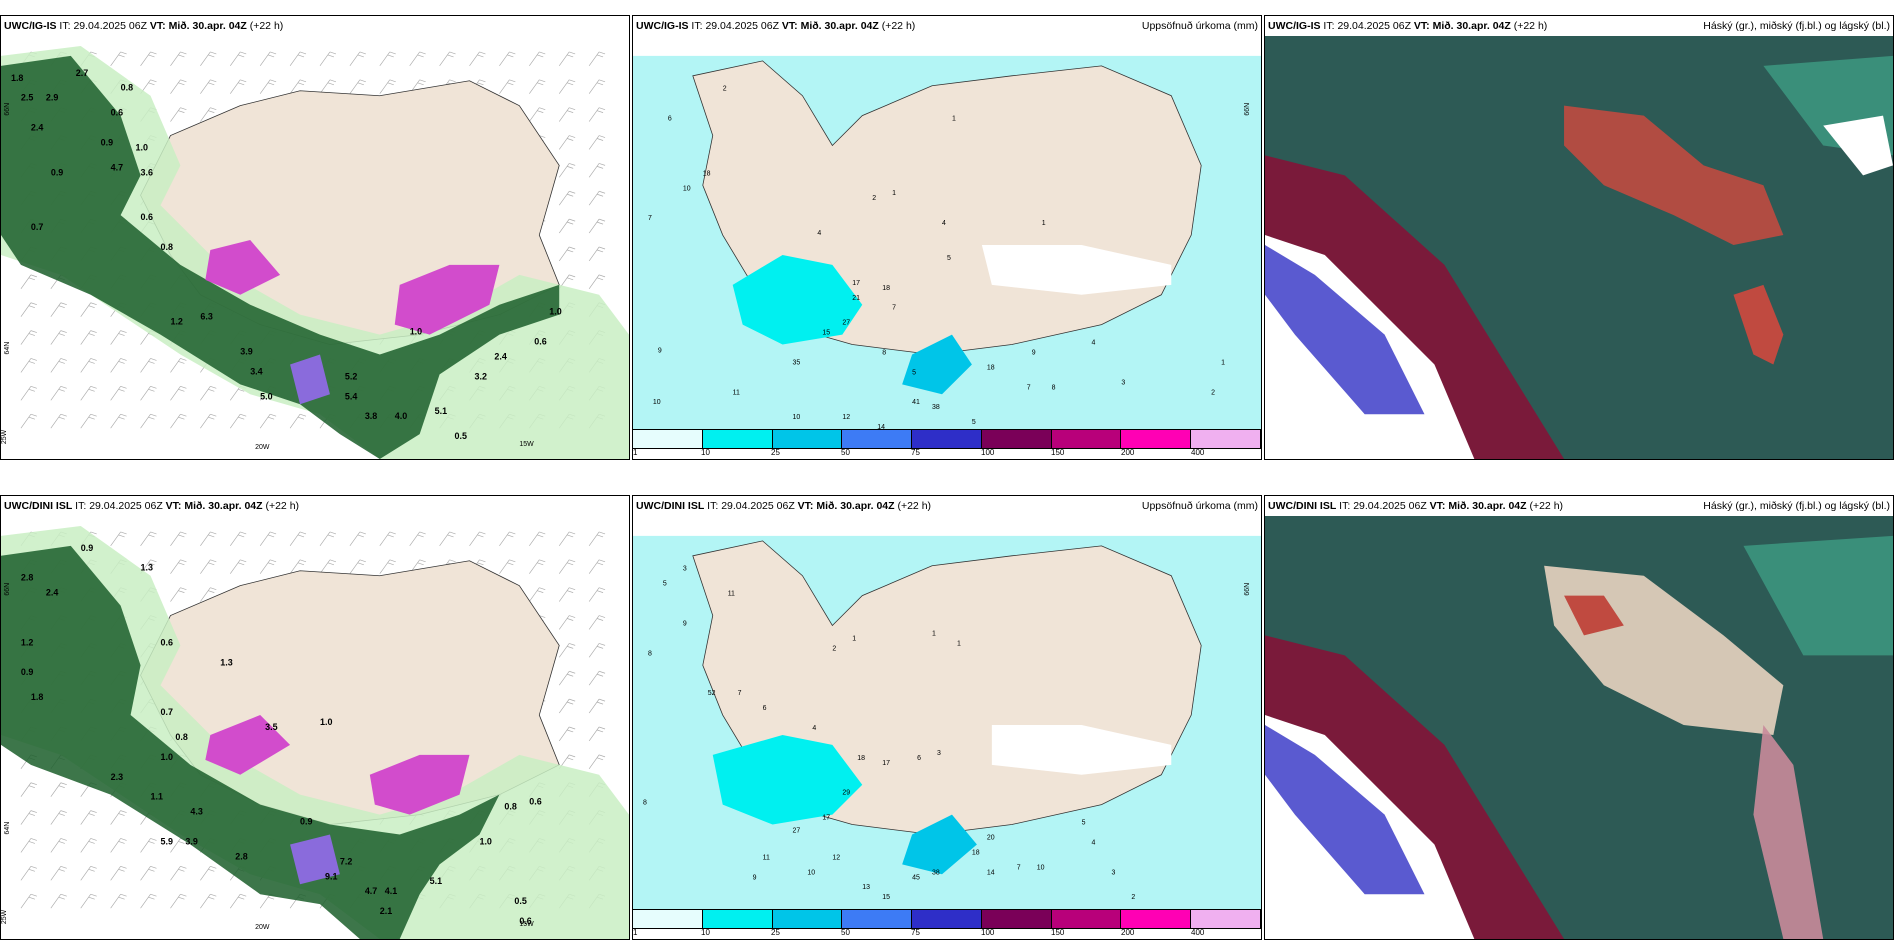 The width and height of the screenshot is (1900, 950). I want to click on svg-text: 4.1, so click(391, 891).